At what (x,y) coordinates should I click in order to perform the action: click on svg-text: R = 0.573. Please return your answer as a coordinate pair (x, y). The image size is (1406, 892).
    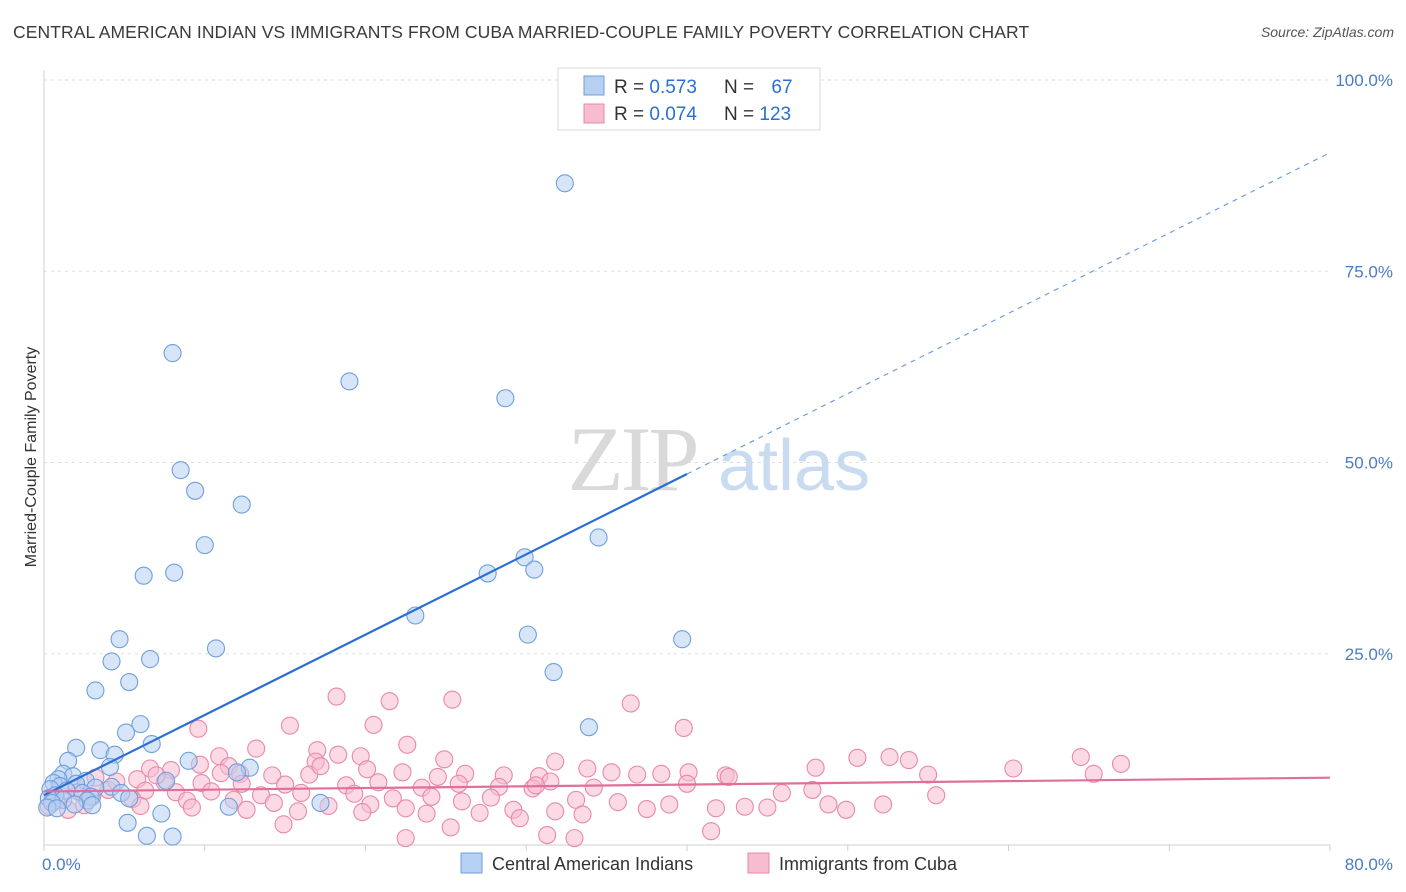
    Looking at the image, I should click on (655, 87).